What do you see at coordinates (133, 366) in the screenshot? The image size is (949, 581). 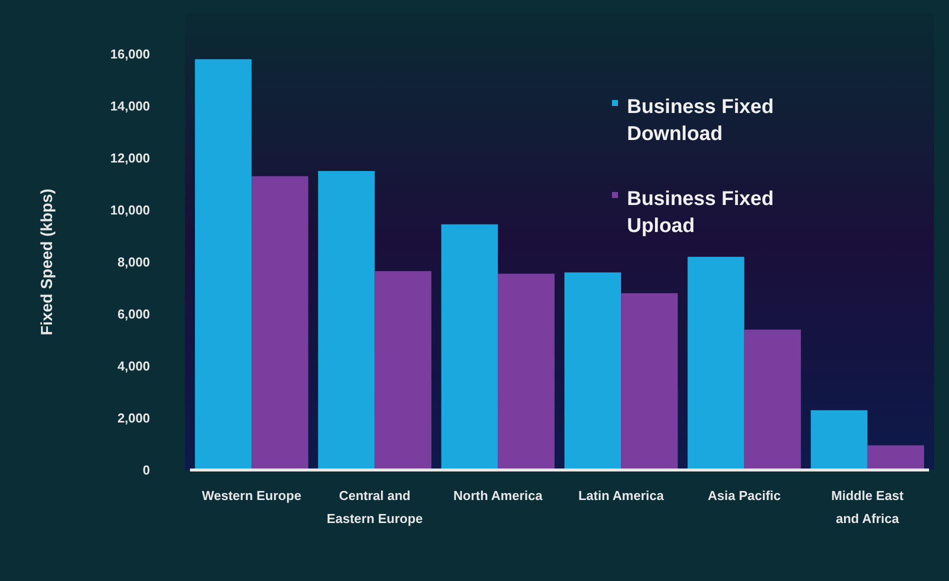 I see `y-tick-label: 4,000` at bounding box center [133, 366].